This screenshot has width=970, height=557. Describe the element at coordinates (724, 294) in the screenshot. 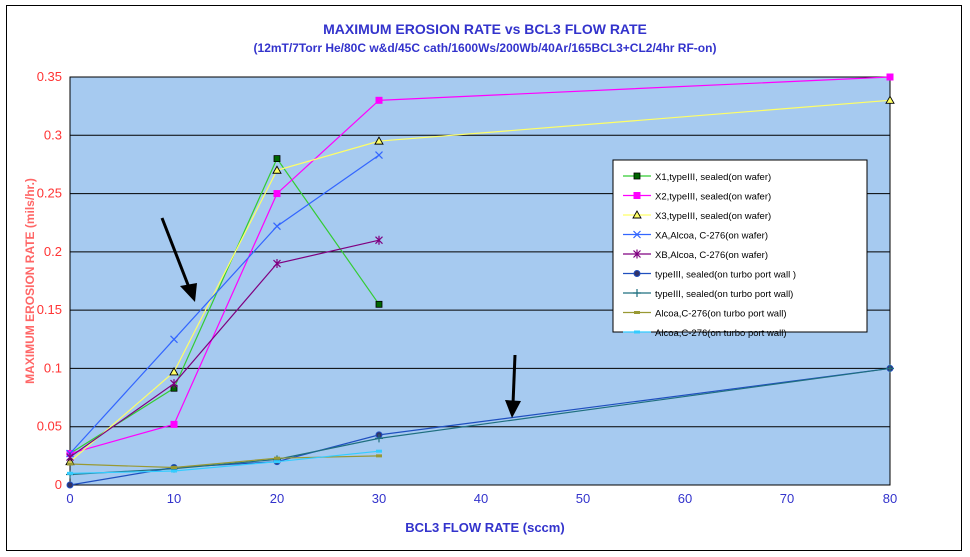

I see `legend-label: typeIII, sealed(on turbo port wall)` at that location.